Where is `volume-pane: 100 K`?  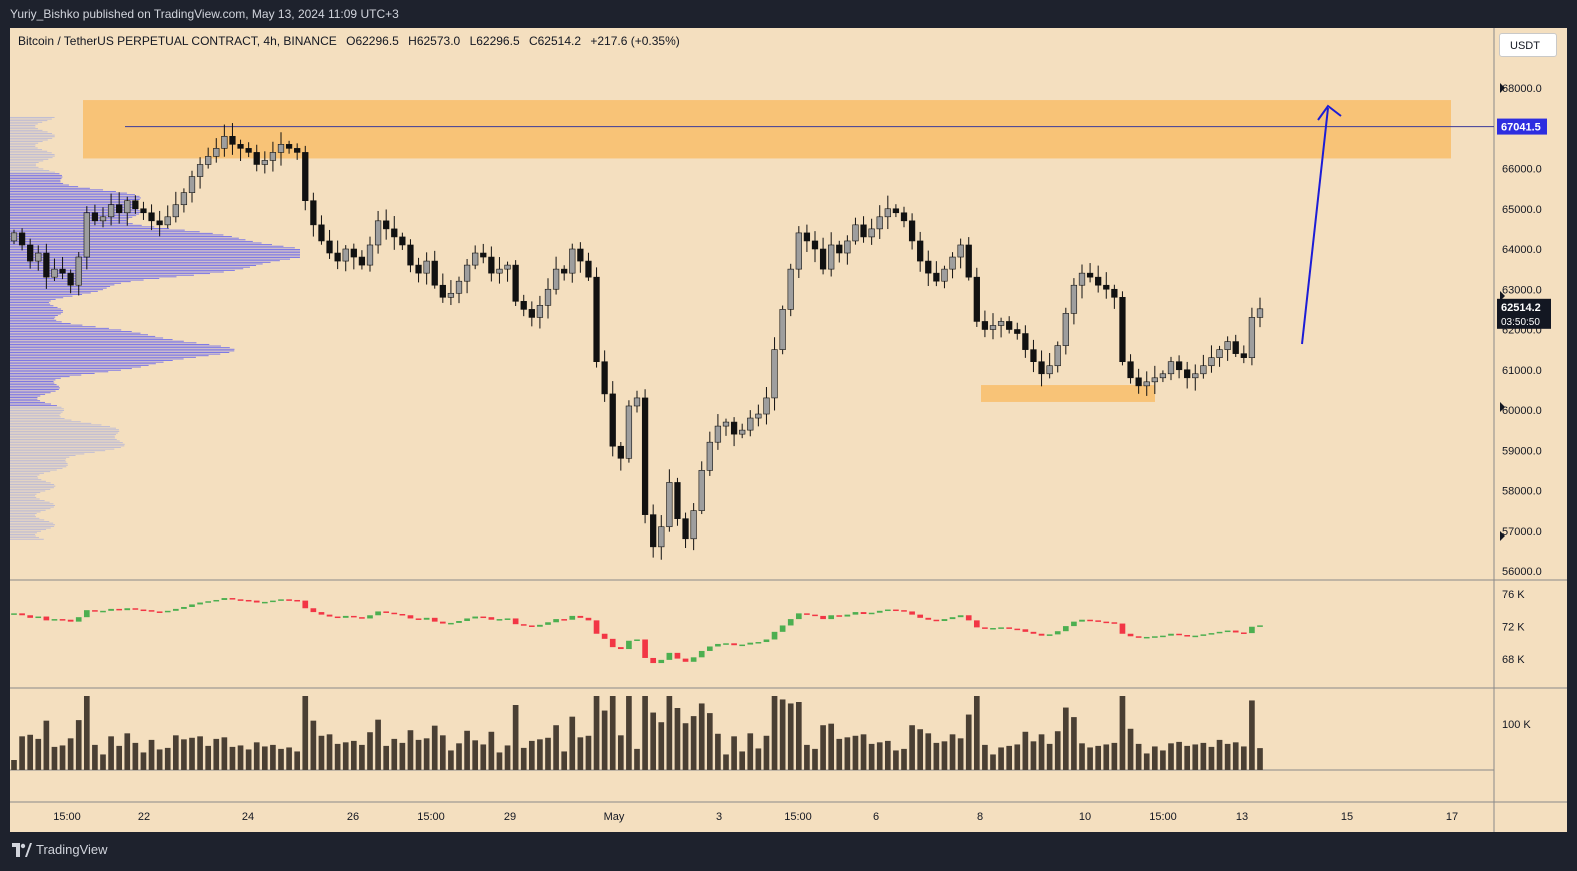
volume-pane: 100 K is located at coordinates (771, 733).